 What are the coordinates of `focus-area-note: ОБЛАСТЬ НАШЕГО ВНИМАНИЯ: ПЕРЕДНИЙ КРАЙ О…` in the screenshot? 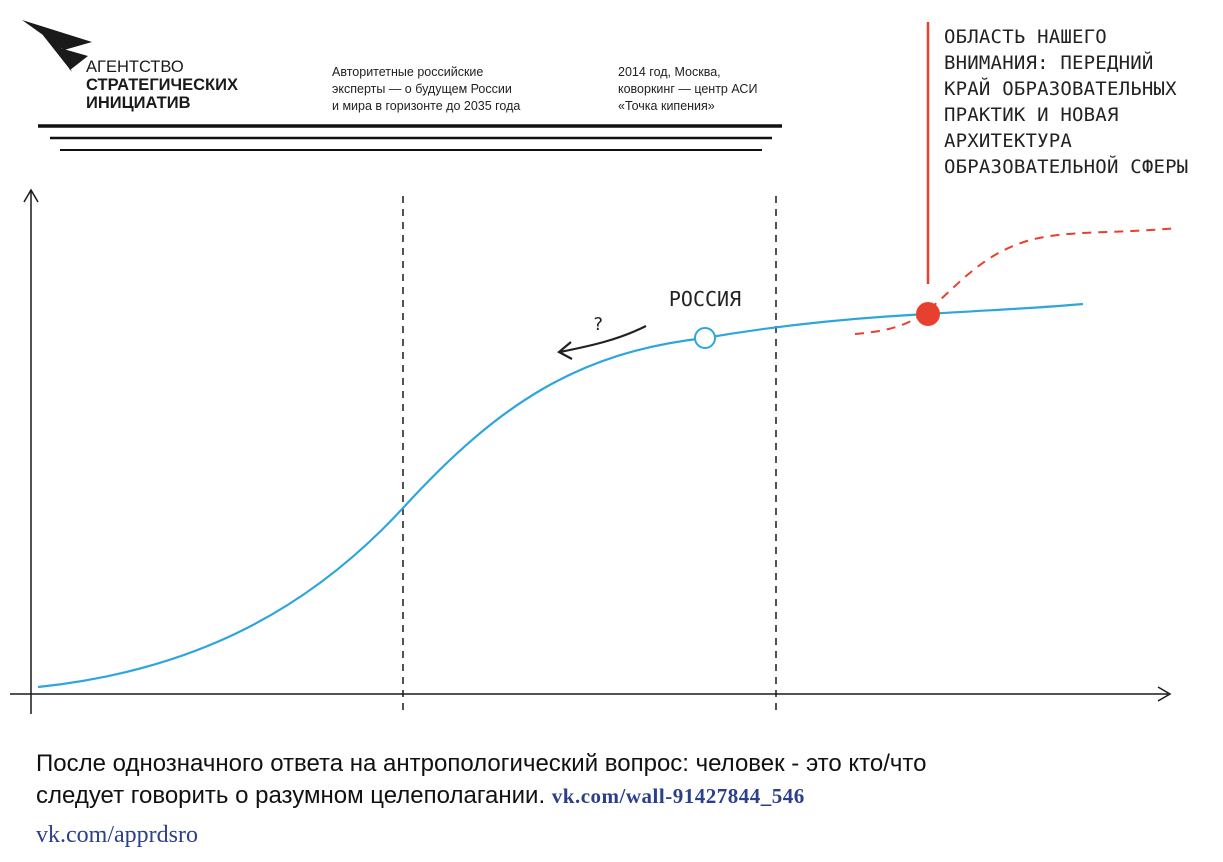 It's located at (1066, 102).